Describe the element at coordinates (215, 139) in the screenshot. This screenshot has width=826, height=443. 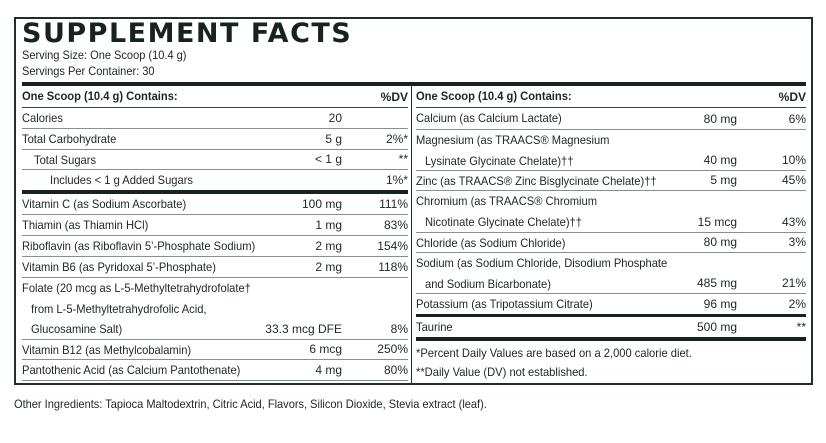
I see `nutrient-row: Total Carbohydrate 5 g 2%*` at that location.